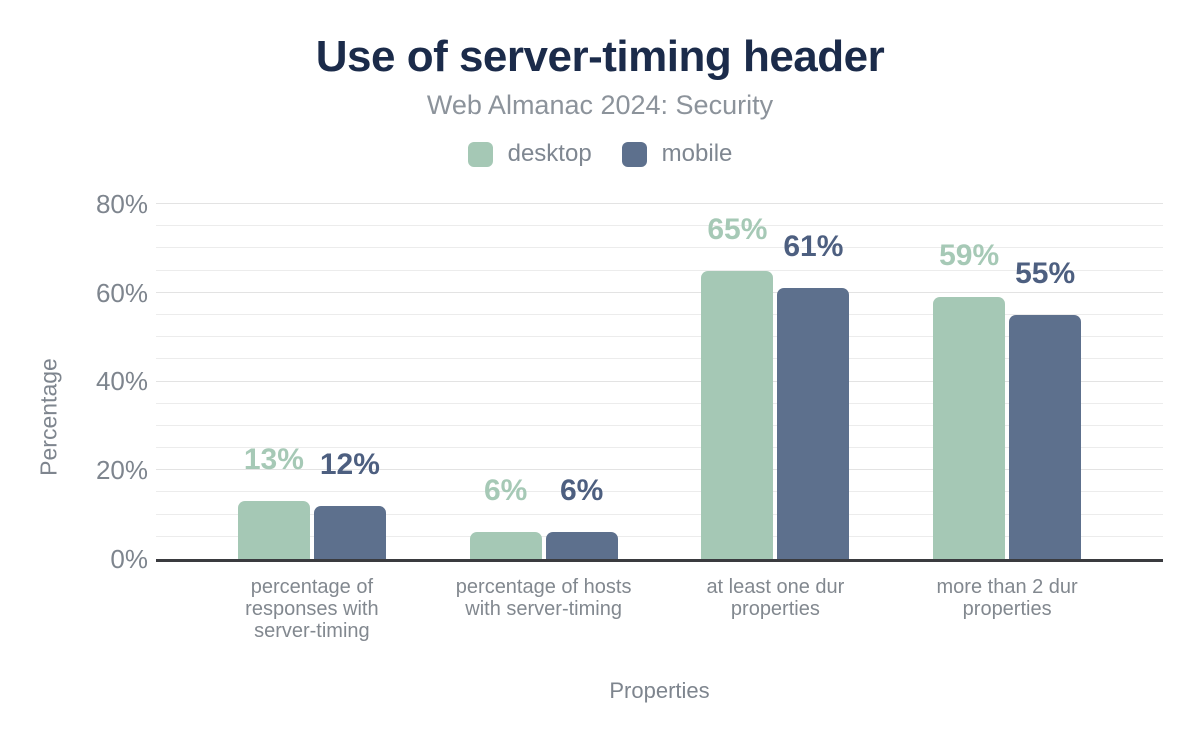 This screenshot has width=1200, height=742. I want to click on bar-value-label: 12%, so click(349, 464).